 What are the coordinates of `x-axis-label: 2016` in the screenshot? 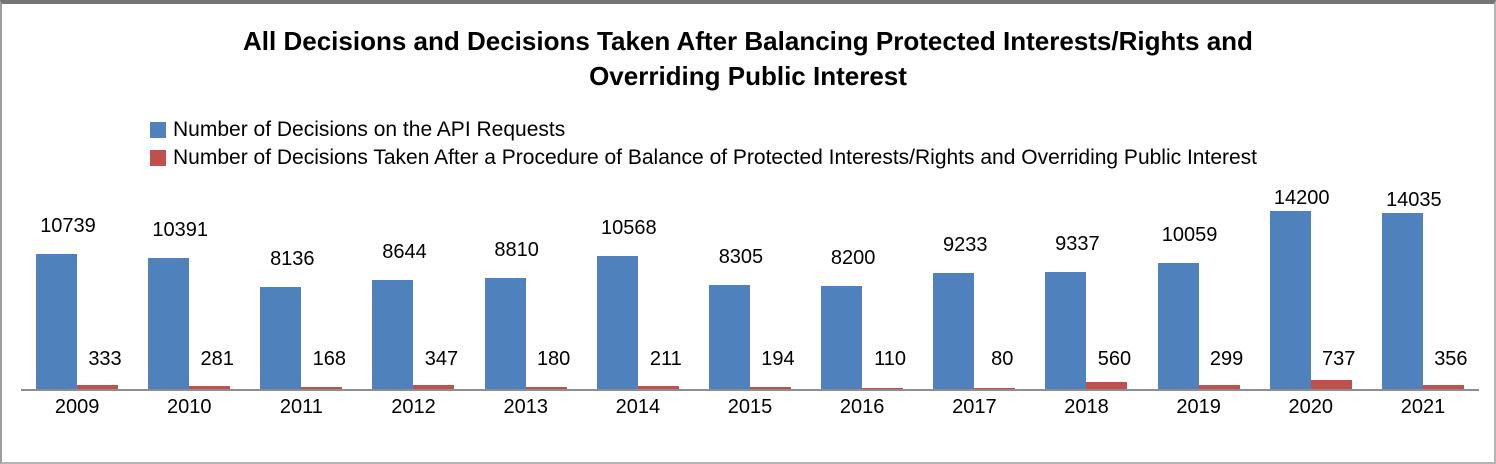 It's located at (862, 407).